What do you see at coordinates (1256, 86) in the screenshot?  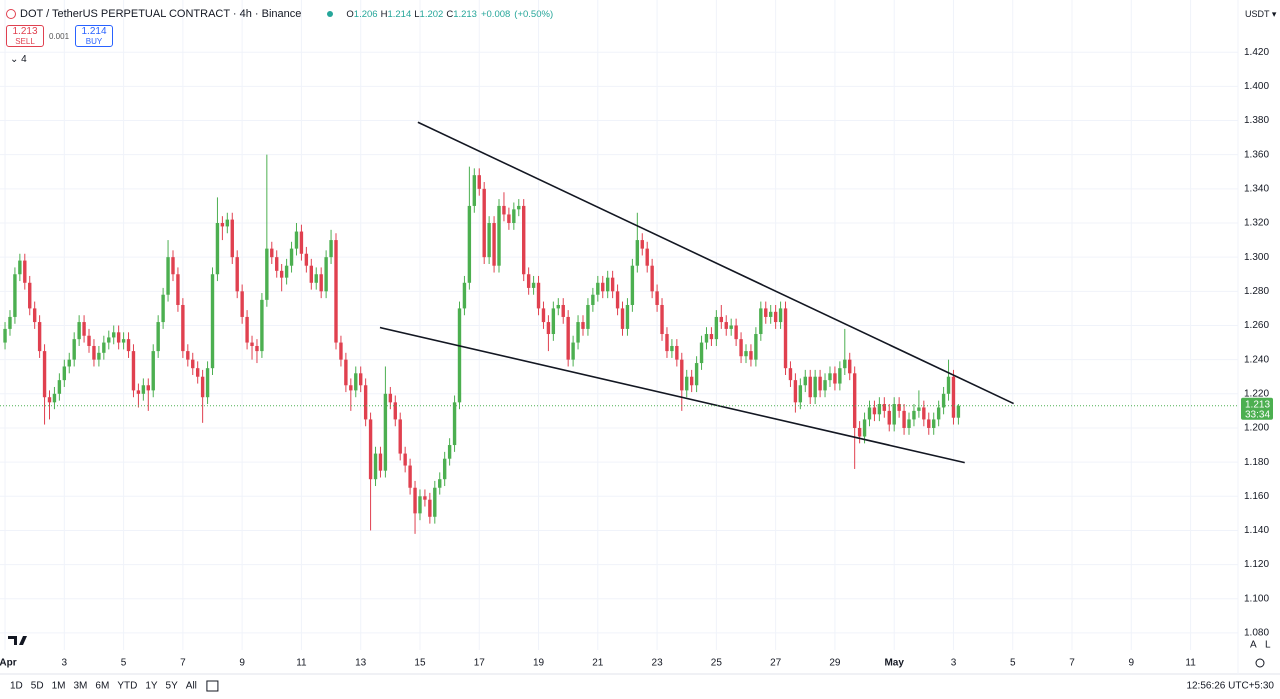 I see `y-tick-label: 1.400` at bounding box center [1256, 86].